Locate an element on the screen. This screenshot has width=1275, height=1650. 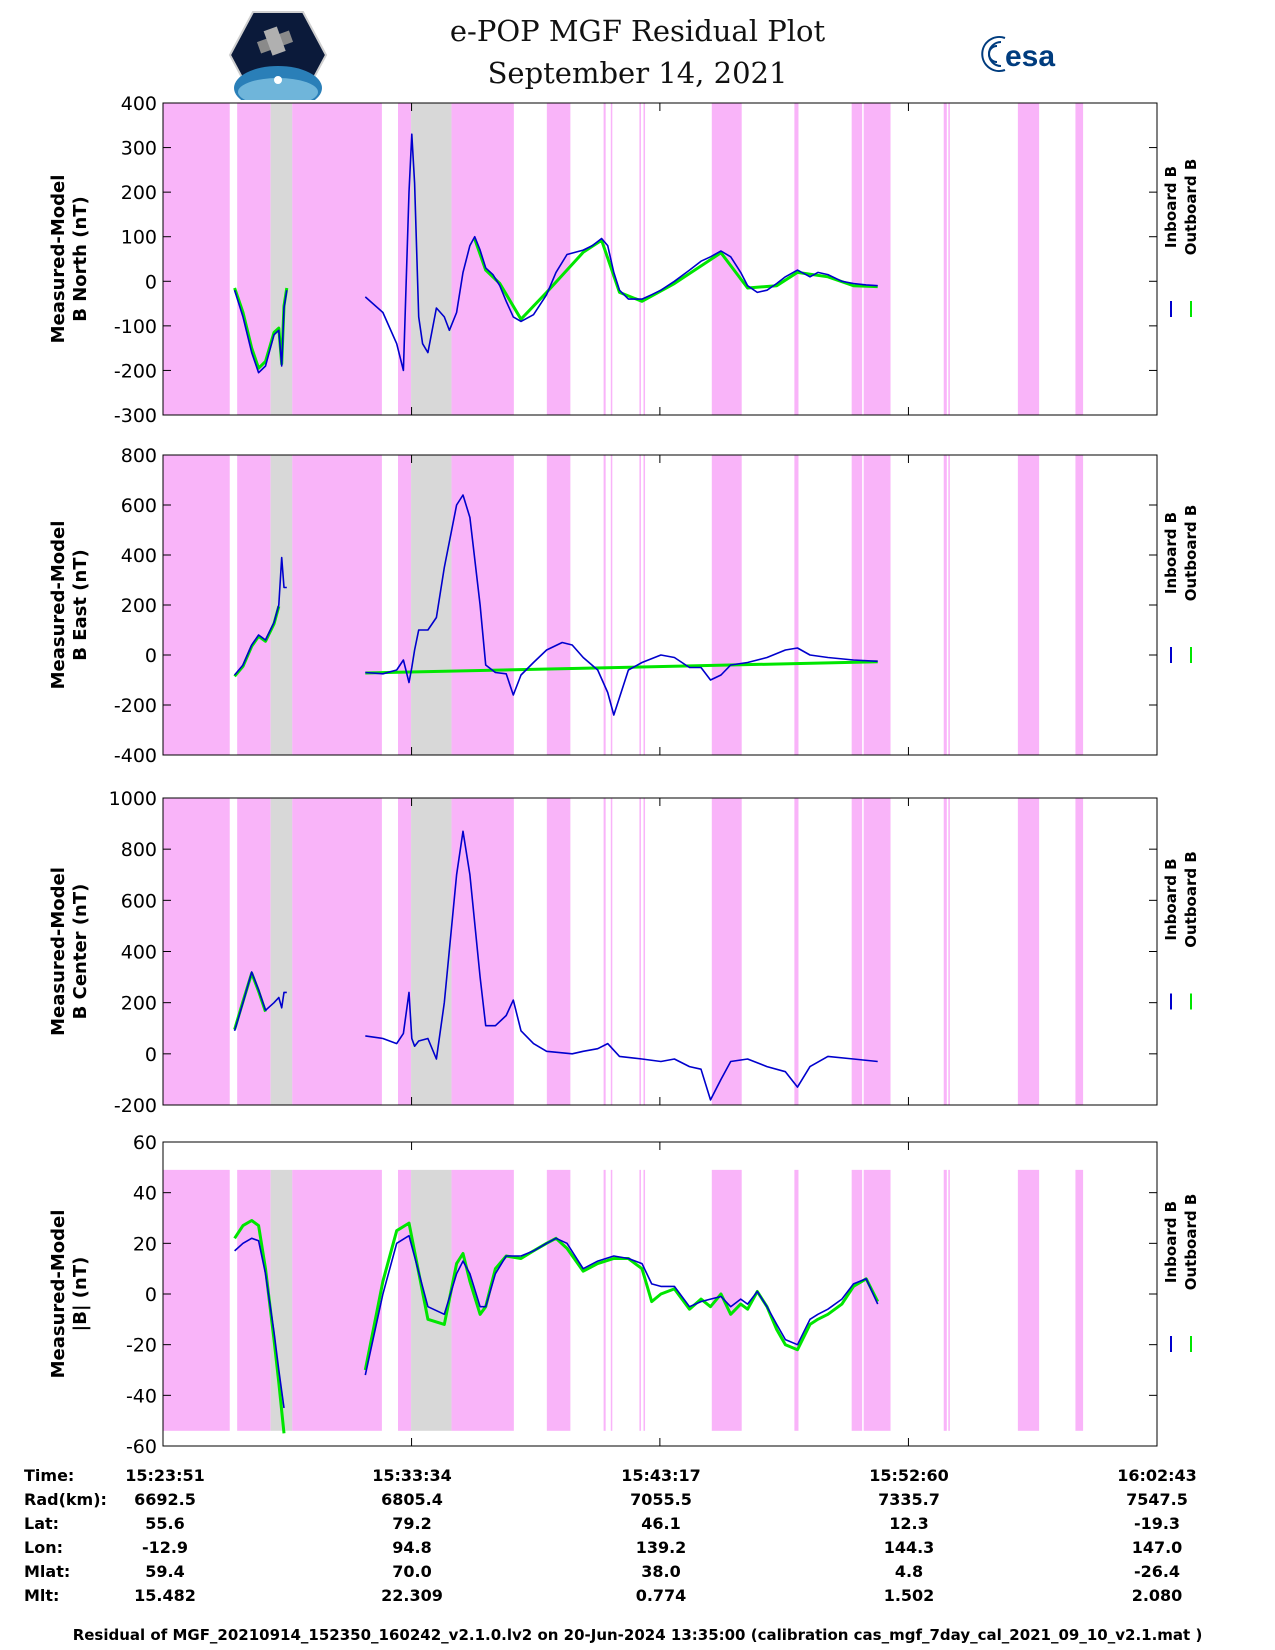
cassiope-mission-patch-logo is located at coordinates (278, 55).